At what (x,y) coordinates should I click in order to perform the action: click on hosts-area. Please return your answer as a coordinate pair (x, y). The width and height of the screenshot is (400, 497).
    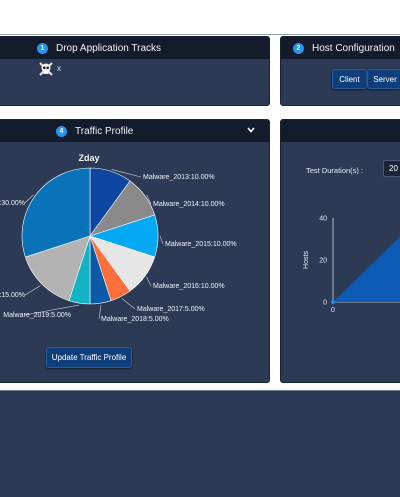
    Looking at the image, I should click on (366, 264).